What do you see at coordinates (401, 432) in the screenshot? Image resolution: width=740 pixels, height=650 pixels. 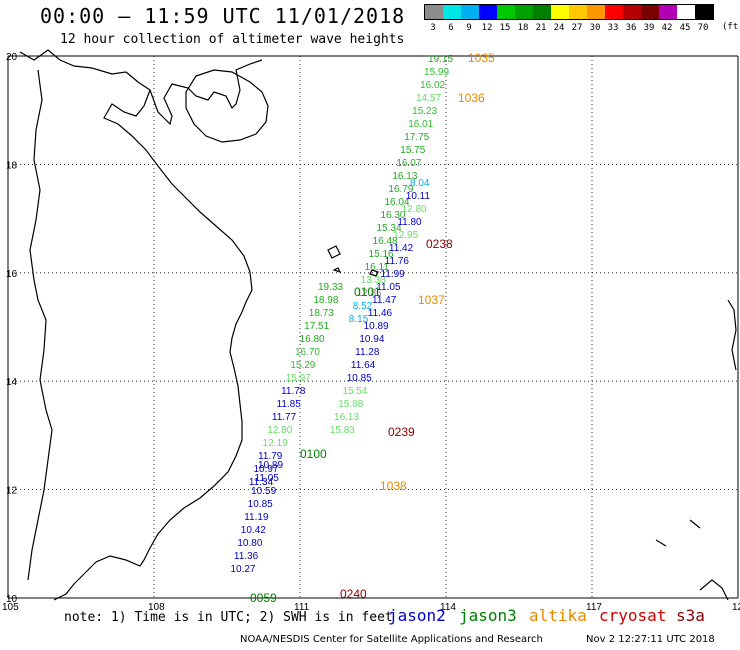 I see `track-time-label: 0239` at bounding box center [401, 432].